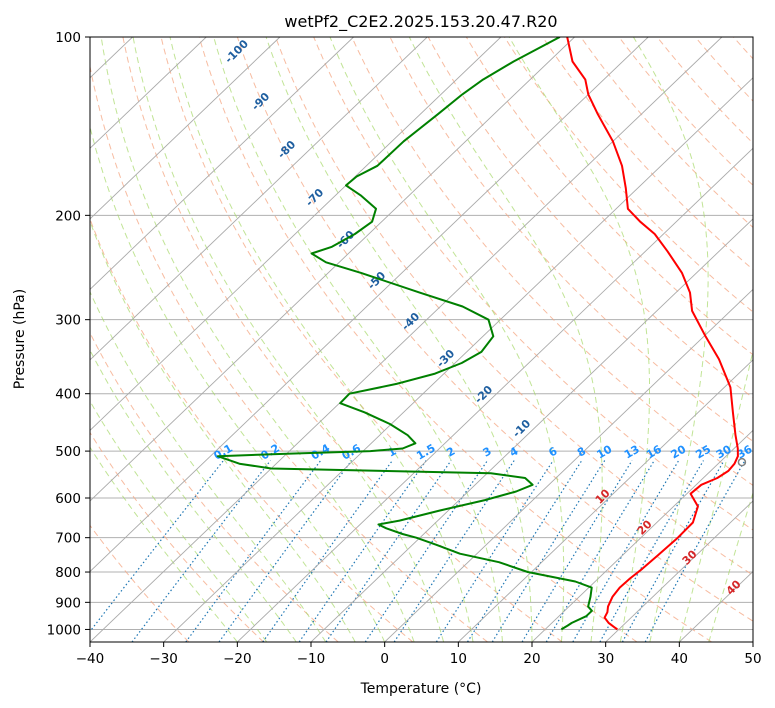 The width and height of the screenshot is (775, 708). What do you see at coordinates (450, 452) in the screenshot?
I see `mixing-ratio-label: 2` at bounding box center [450, 452].